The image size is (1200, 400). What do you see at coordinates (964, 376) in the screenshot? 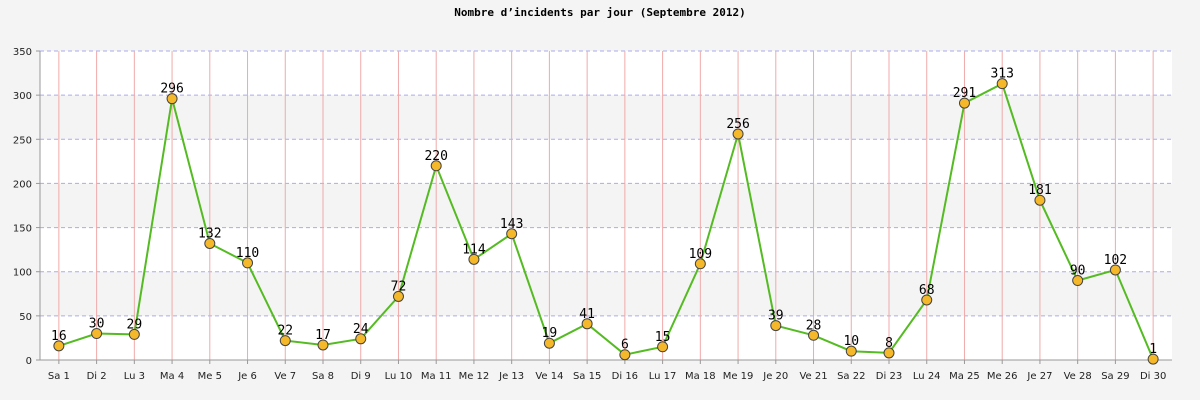
I see `x-tick-label: Ma 25` at bounding box center [964, 376].